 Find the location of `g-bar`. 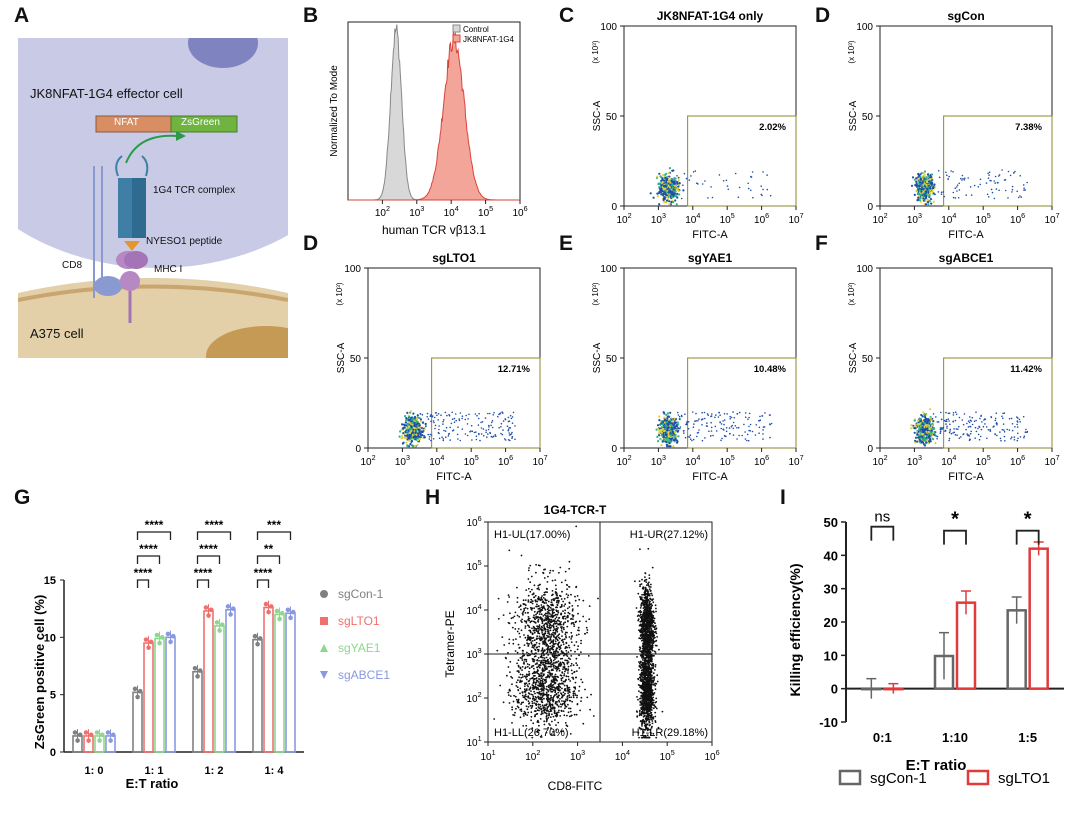

g-bar is located at coordinates (279, 683).